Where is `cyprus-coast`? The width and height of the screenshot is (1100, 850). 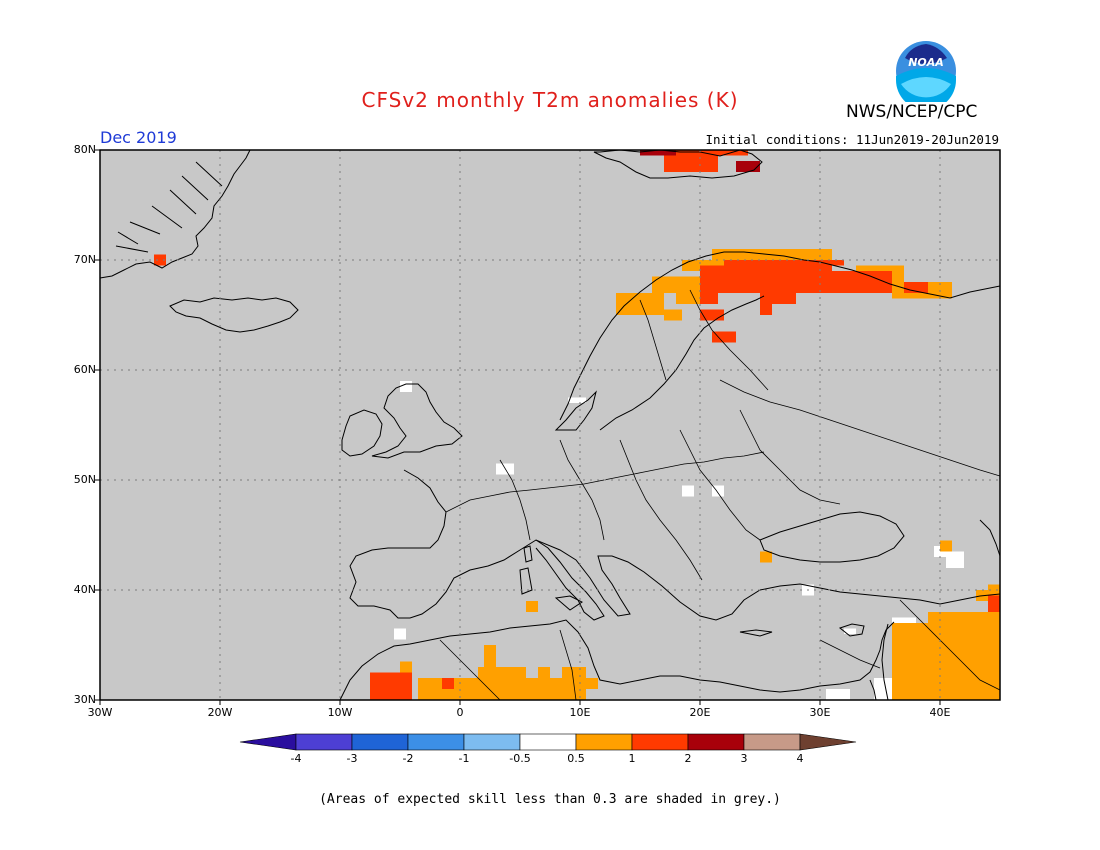 cyprus-coast is located at coordinates (851, 630).